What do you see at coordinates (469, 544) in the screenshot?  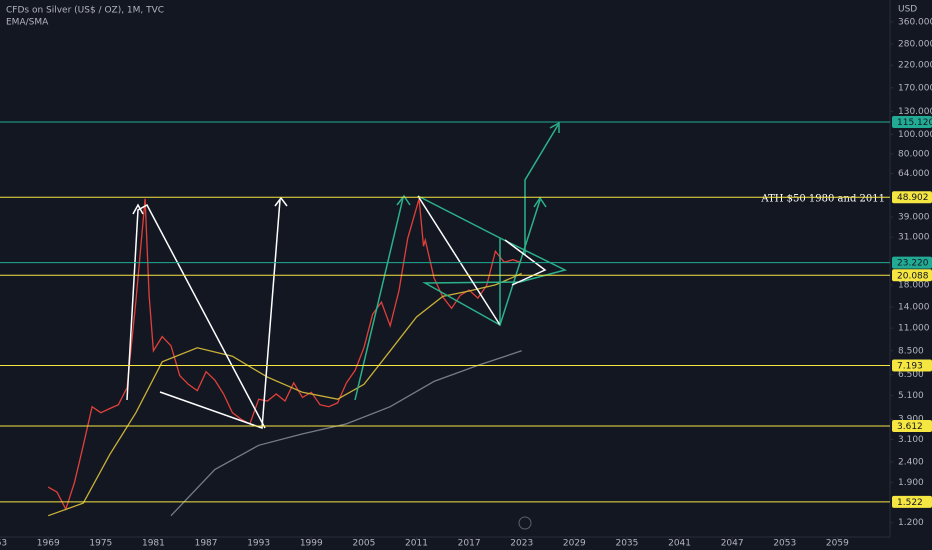 I see `x-tick-label: 2017` at bounding box center [469, 544].